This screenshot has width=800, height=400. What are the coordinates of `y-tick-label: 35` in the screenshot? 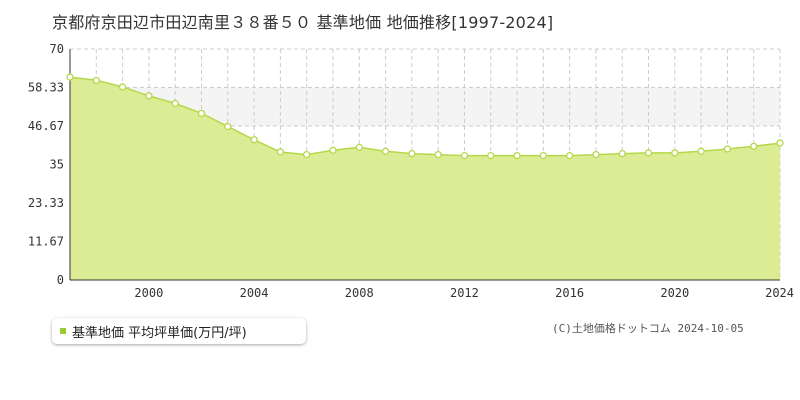 It's located at (57, 165).